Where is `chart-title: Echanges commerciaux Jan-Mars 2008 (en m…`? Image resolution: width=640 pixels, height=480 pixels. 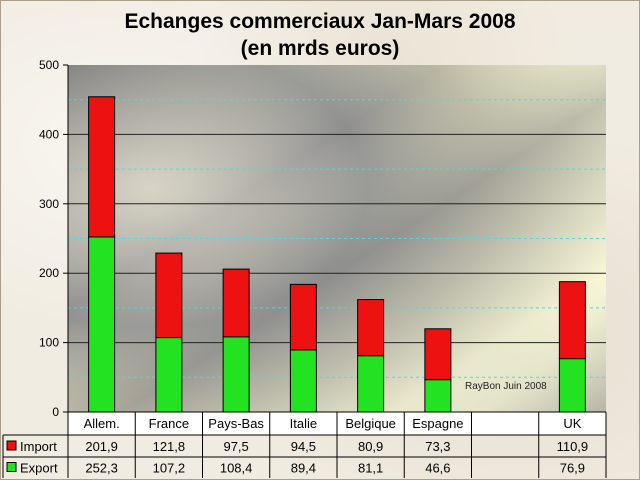
chart-title: Echanges commerciaux Jan-Mars 2008 (en m… is located at coordinates (320, 35).